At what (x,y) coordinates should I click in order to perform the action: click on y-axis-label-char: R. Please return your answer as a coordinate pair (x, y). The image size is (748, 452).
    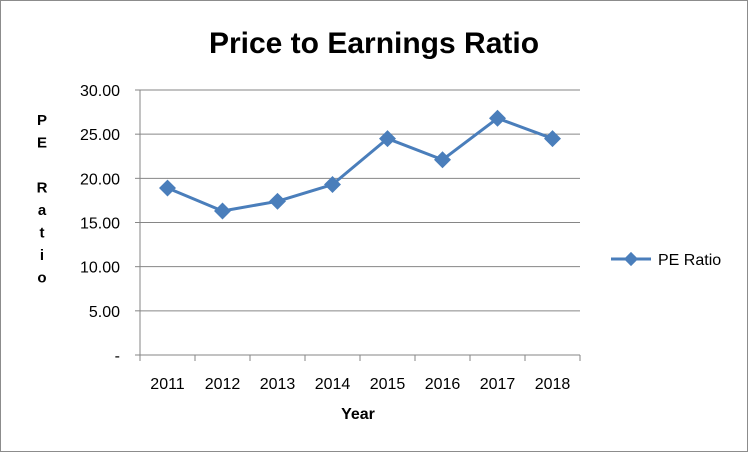
    Looking at the image, I should click on (42, 188).